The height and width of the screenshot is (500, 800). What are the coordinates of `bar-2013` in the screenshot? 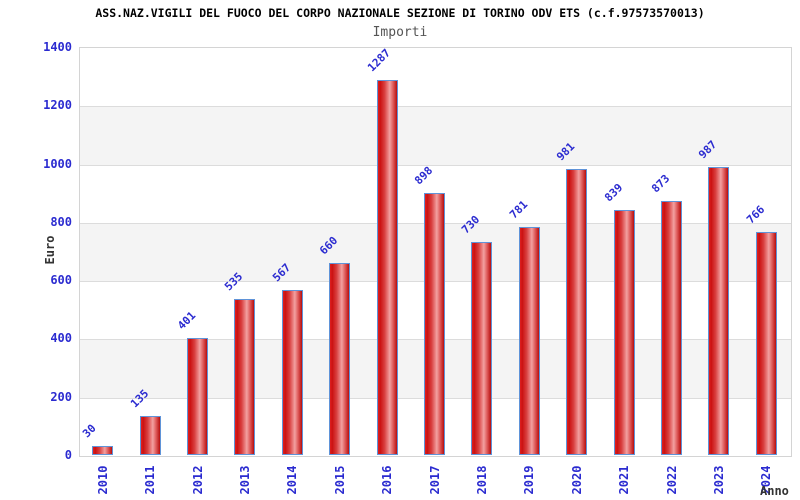 It's located at (244, 377).